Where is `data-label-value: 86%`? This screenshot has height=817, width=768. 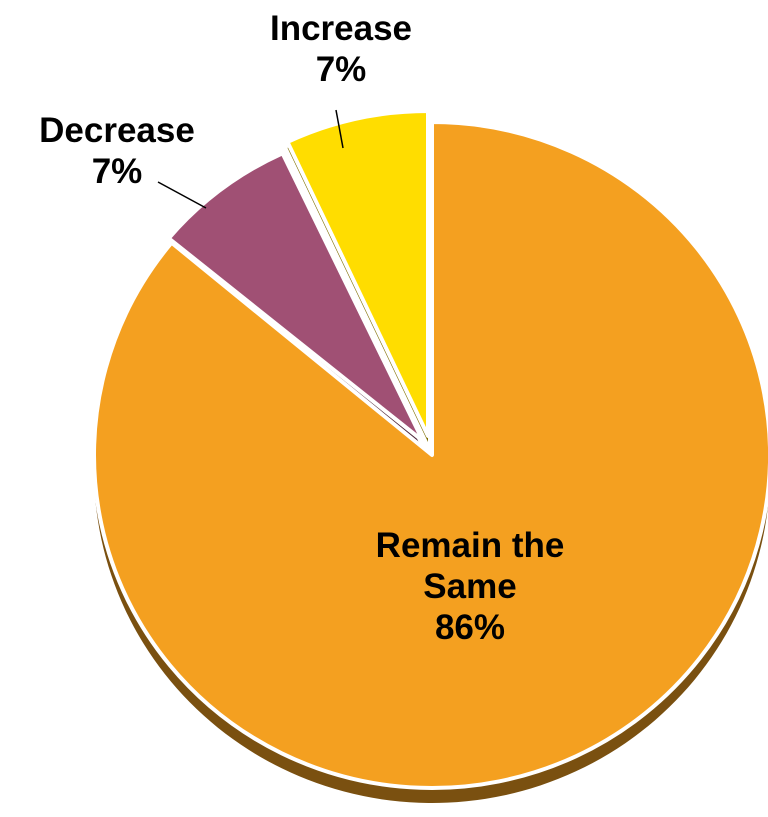 data-label-value: 86% is located at coordinates (470, 627).